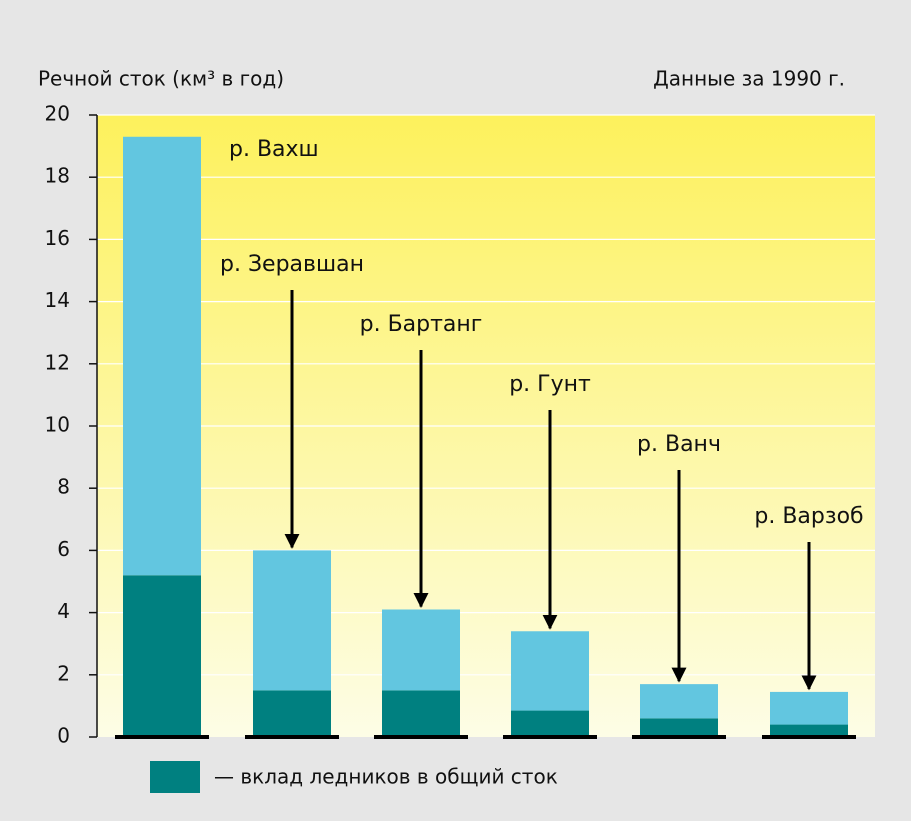 The height and width of the screenshot is (821, 911). I want to click on y-tick-label: 10, so click(57, 425).